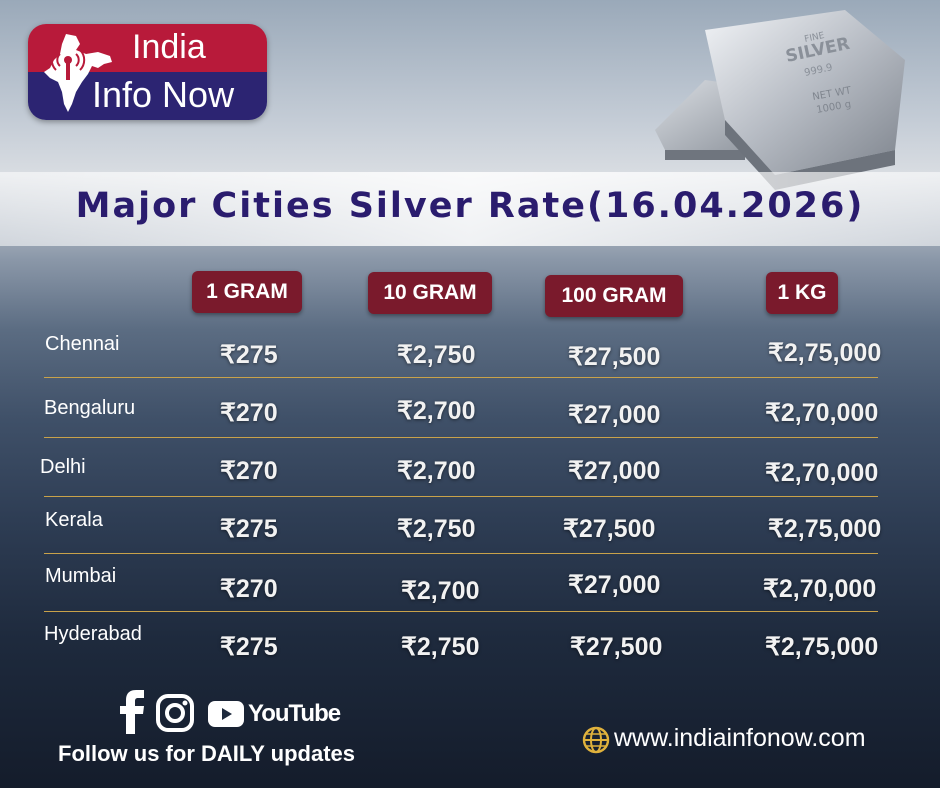 The image size is (940, 788). Describe the element at coordinates (596, 740) in the screenshot. I see `globe-icon` at that location.